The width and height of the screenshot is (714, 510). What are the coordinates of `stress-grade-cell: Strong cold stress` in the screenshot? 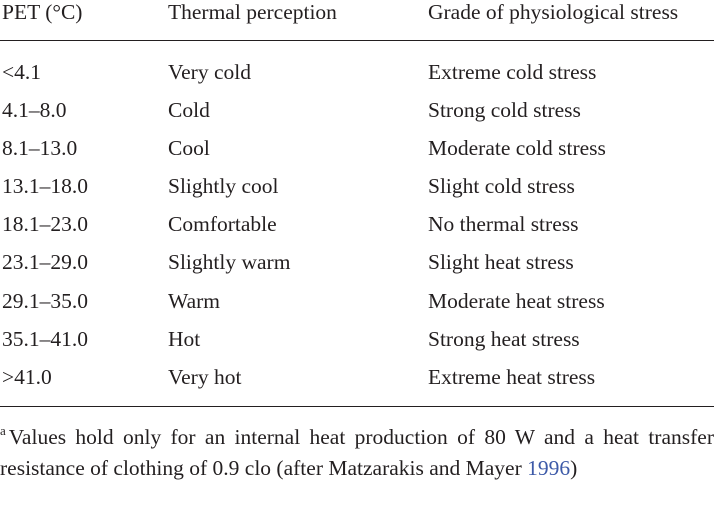 It's located at (504, 110).